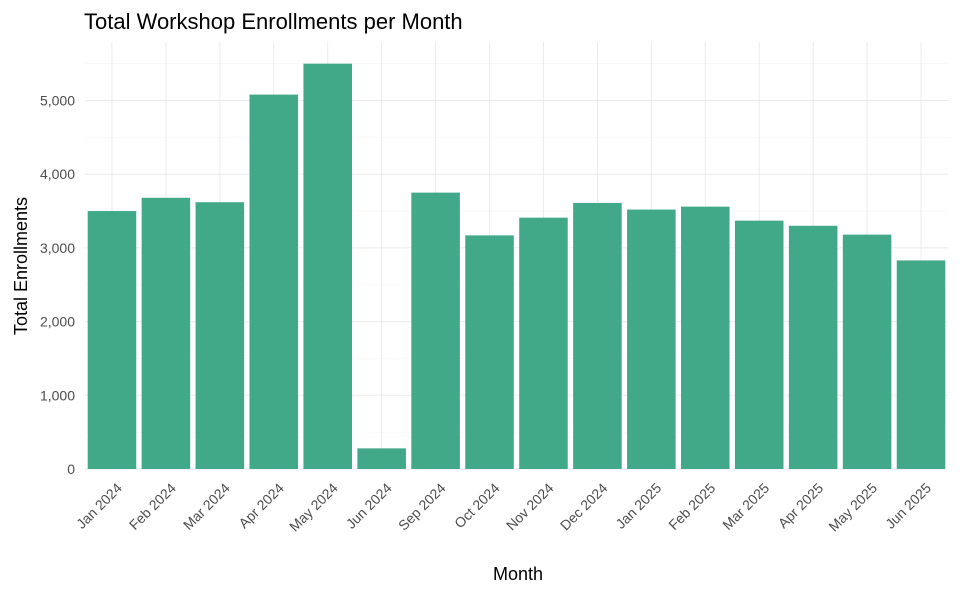 Image resolution: width=962 pixels, height=594 pixels. Describe the element at coordinates (206, 506) in the screenshot. I see `x-tick-label: Mar 2024` at that location.